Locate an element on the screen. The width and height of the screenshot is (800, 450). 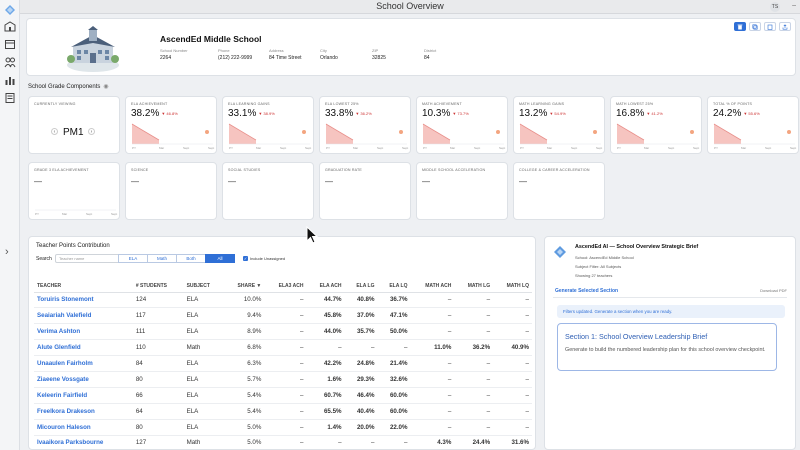
filter-all-button: All is located at coordinates (220, 258).